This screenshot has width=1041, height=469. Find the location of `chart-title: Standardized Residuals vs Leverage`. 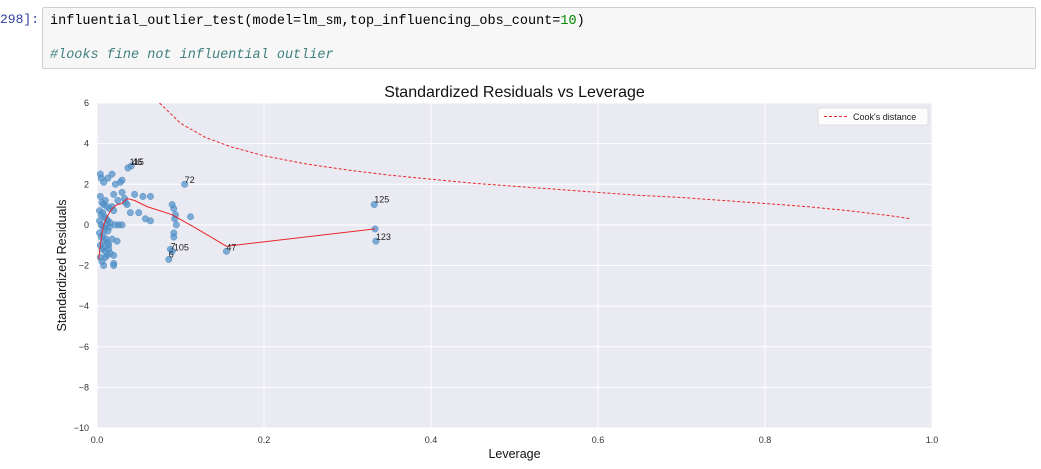

chart-title: Standardized Residuals vs Leverage is located at coordinates (514, 92).